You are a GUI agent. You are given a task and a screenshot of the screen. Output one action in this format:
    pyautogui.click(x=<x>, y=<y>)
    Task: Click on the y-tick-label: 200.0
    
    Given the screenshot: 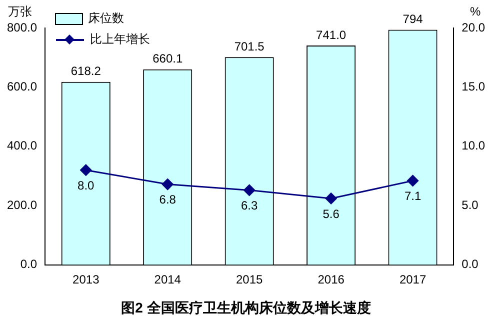 What is the action you would take?
    pyautogui.click(x=22, y=205)
    